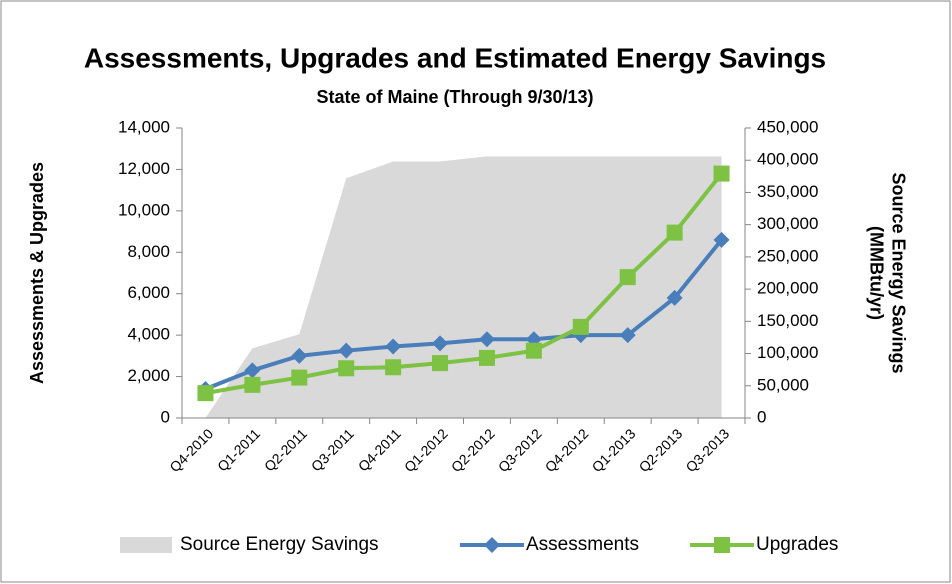 The height and width of the screenshot is (584, 952). I want to click on y2-tick-label: 100,000, so click(787, 352).